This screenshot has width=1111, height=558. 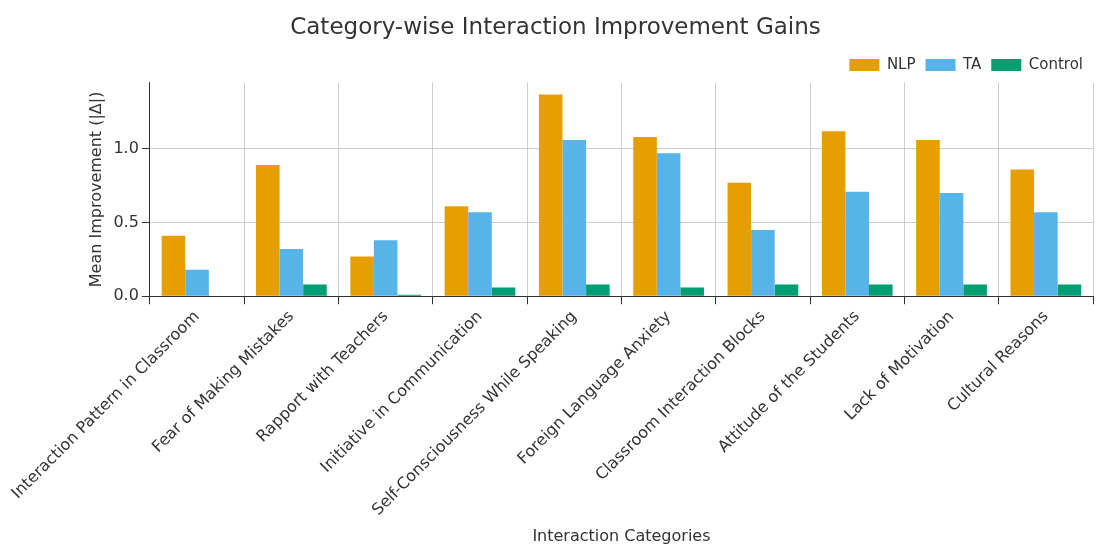 What do you see at coordinates (901, 63) in the screenshot?
I see `legend-label: NLP` at bounding box center [901, 63].